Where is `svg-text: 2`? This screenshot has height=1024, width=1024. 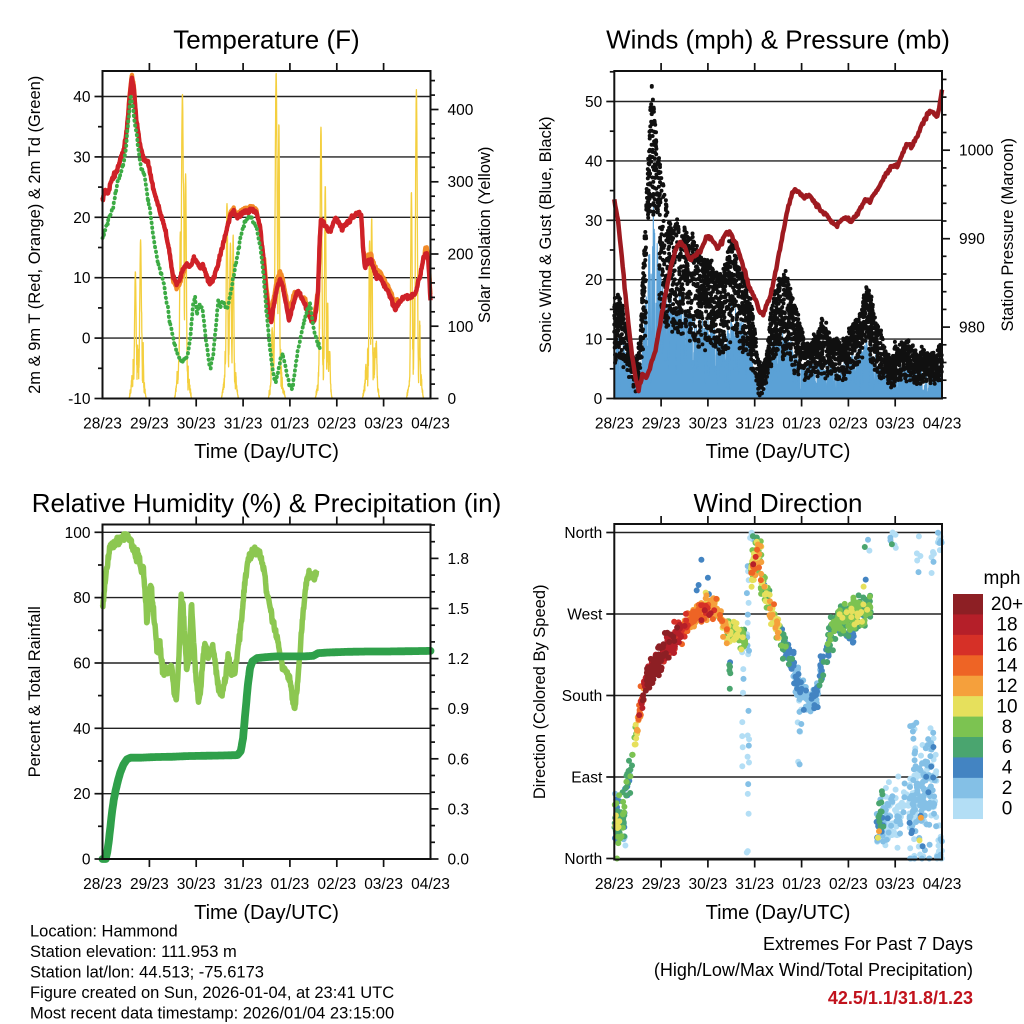 svg-text: 2 is located at coordinates (1007, 788).